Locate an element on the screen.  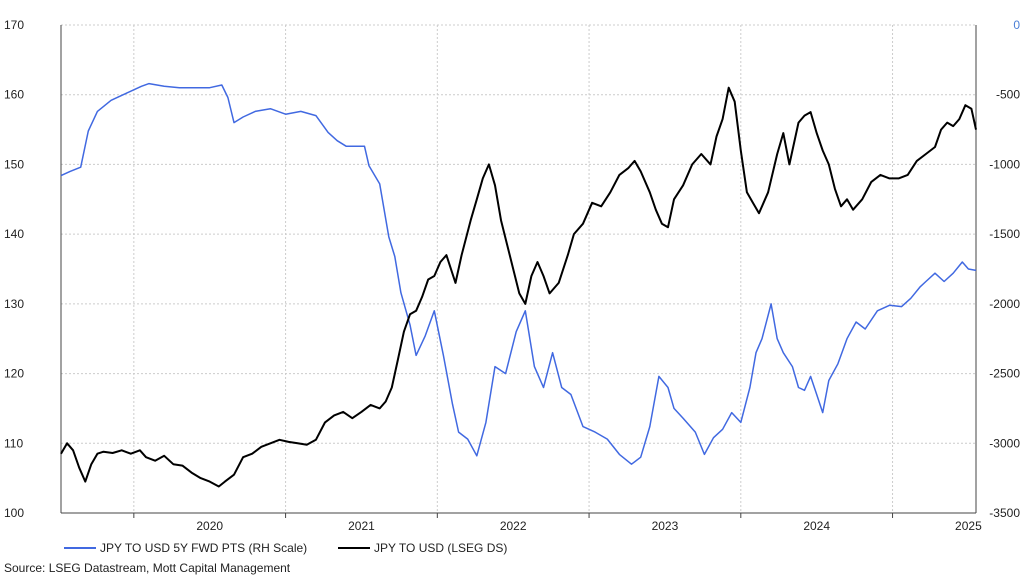
x-tick-label: 2022 is located at coordinates (513, 526).